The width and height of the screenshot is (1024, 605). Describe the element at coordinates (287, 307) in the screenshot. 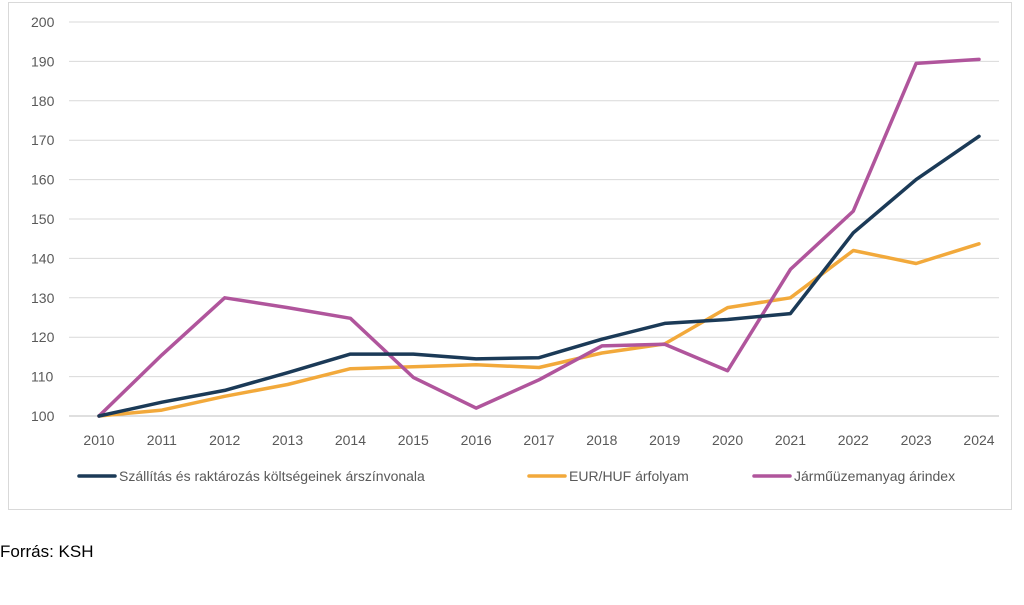

I see `data-point-s2-2013` at that location.